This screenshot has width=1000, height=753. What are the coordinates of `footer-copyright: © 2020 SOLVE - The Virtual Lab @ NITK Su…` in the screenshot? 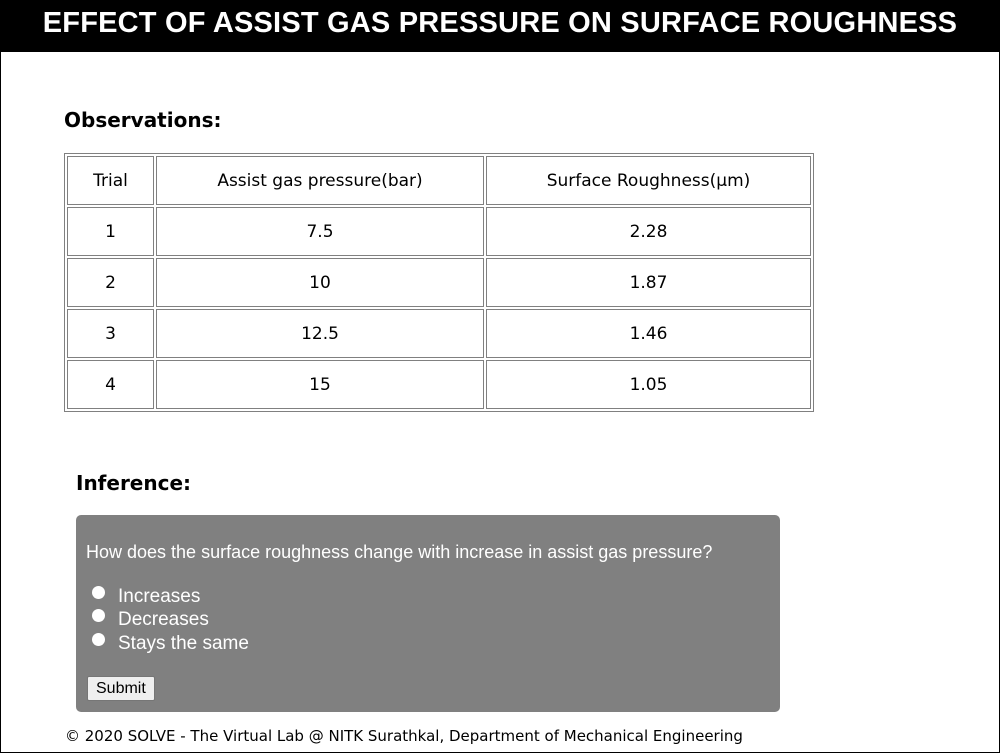 It's located at (404, 736).